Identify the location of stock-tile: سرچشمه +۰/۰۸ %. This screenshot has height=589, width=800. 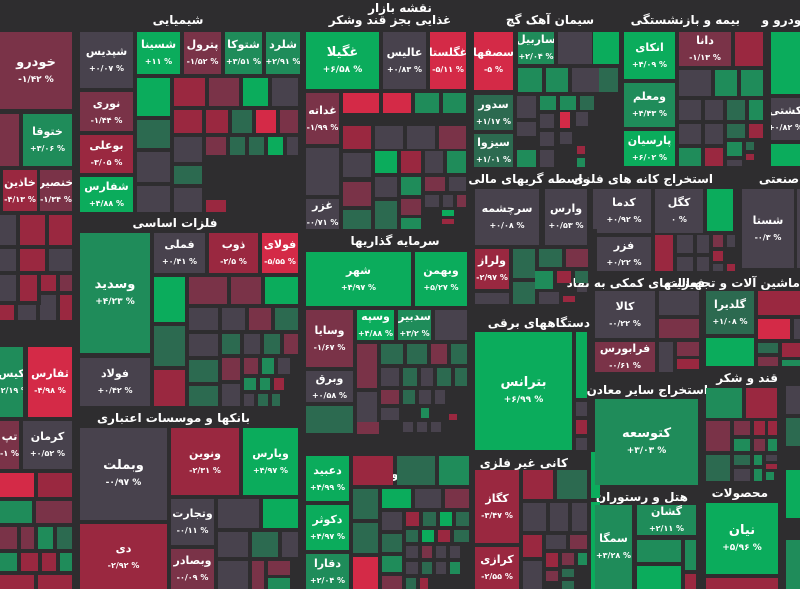
(507, 217).